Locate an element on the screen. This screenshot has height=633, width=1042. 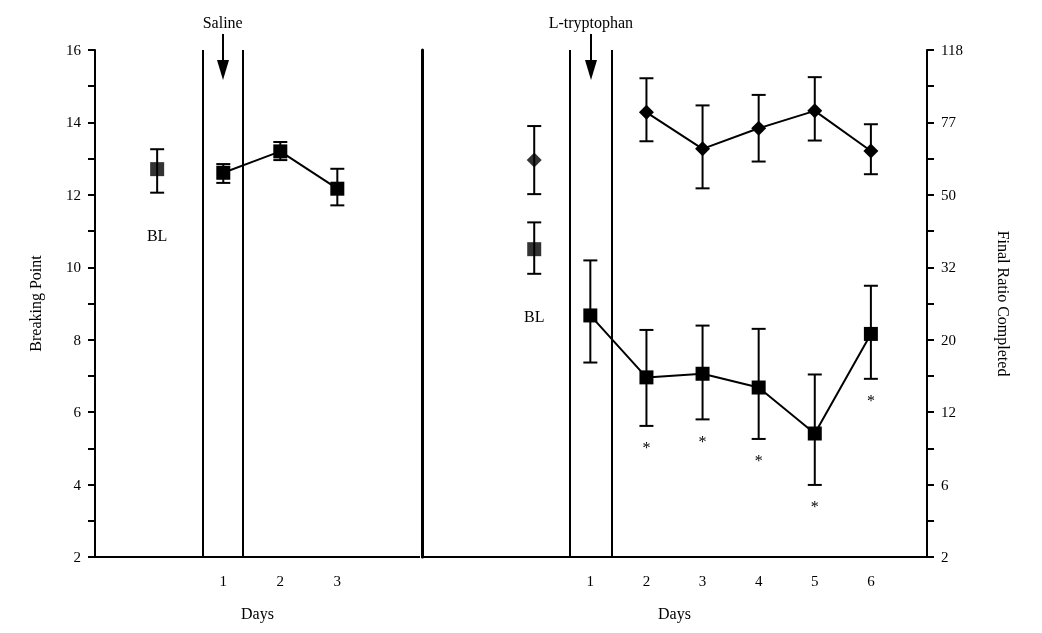
y-tick-label: 2 is located at coordinates (77, 557).